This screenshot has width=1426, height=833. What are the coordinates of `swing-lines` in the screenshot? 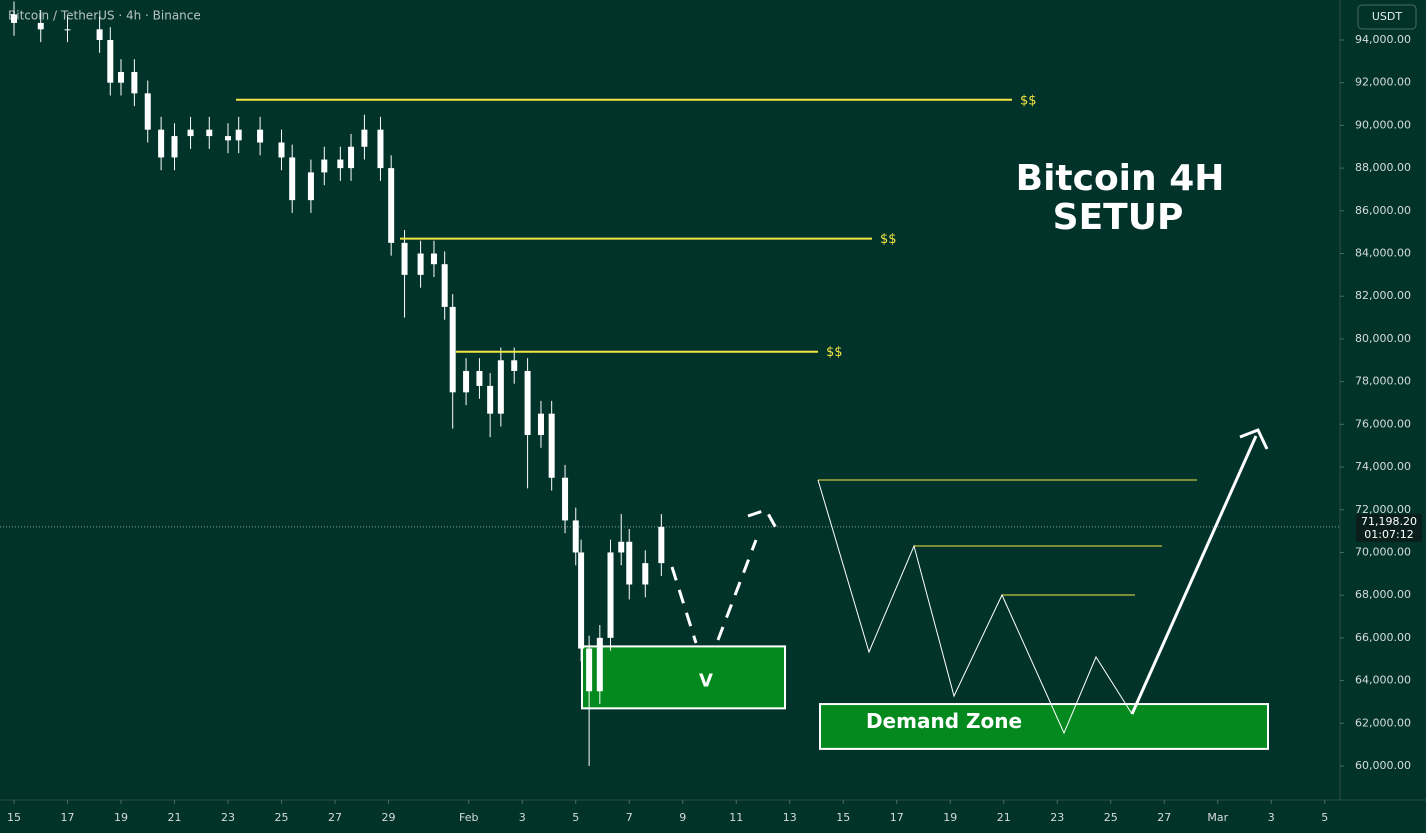 It's located at (1007, 537).